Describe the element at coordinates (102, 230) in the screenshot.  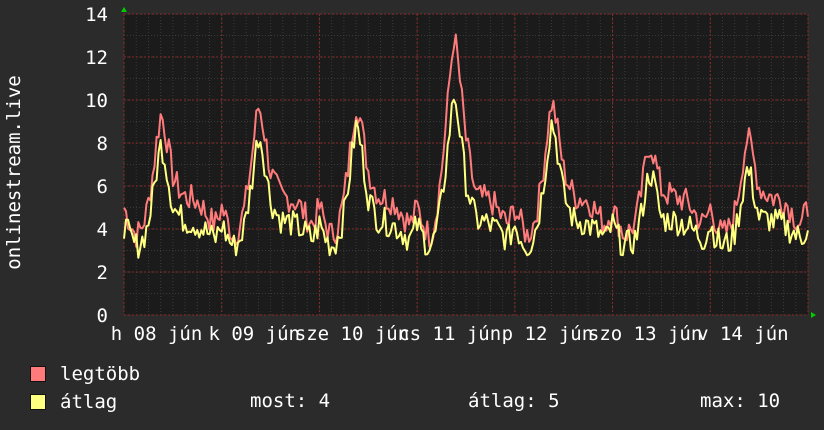
I see `y-tick-label: 4` at that location.